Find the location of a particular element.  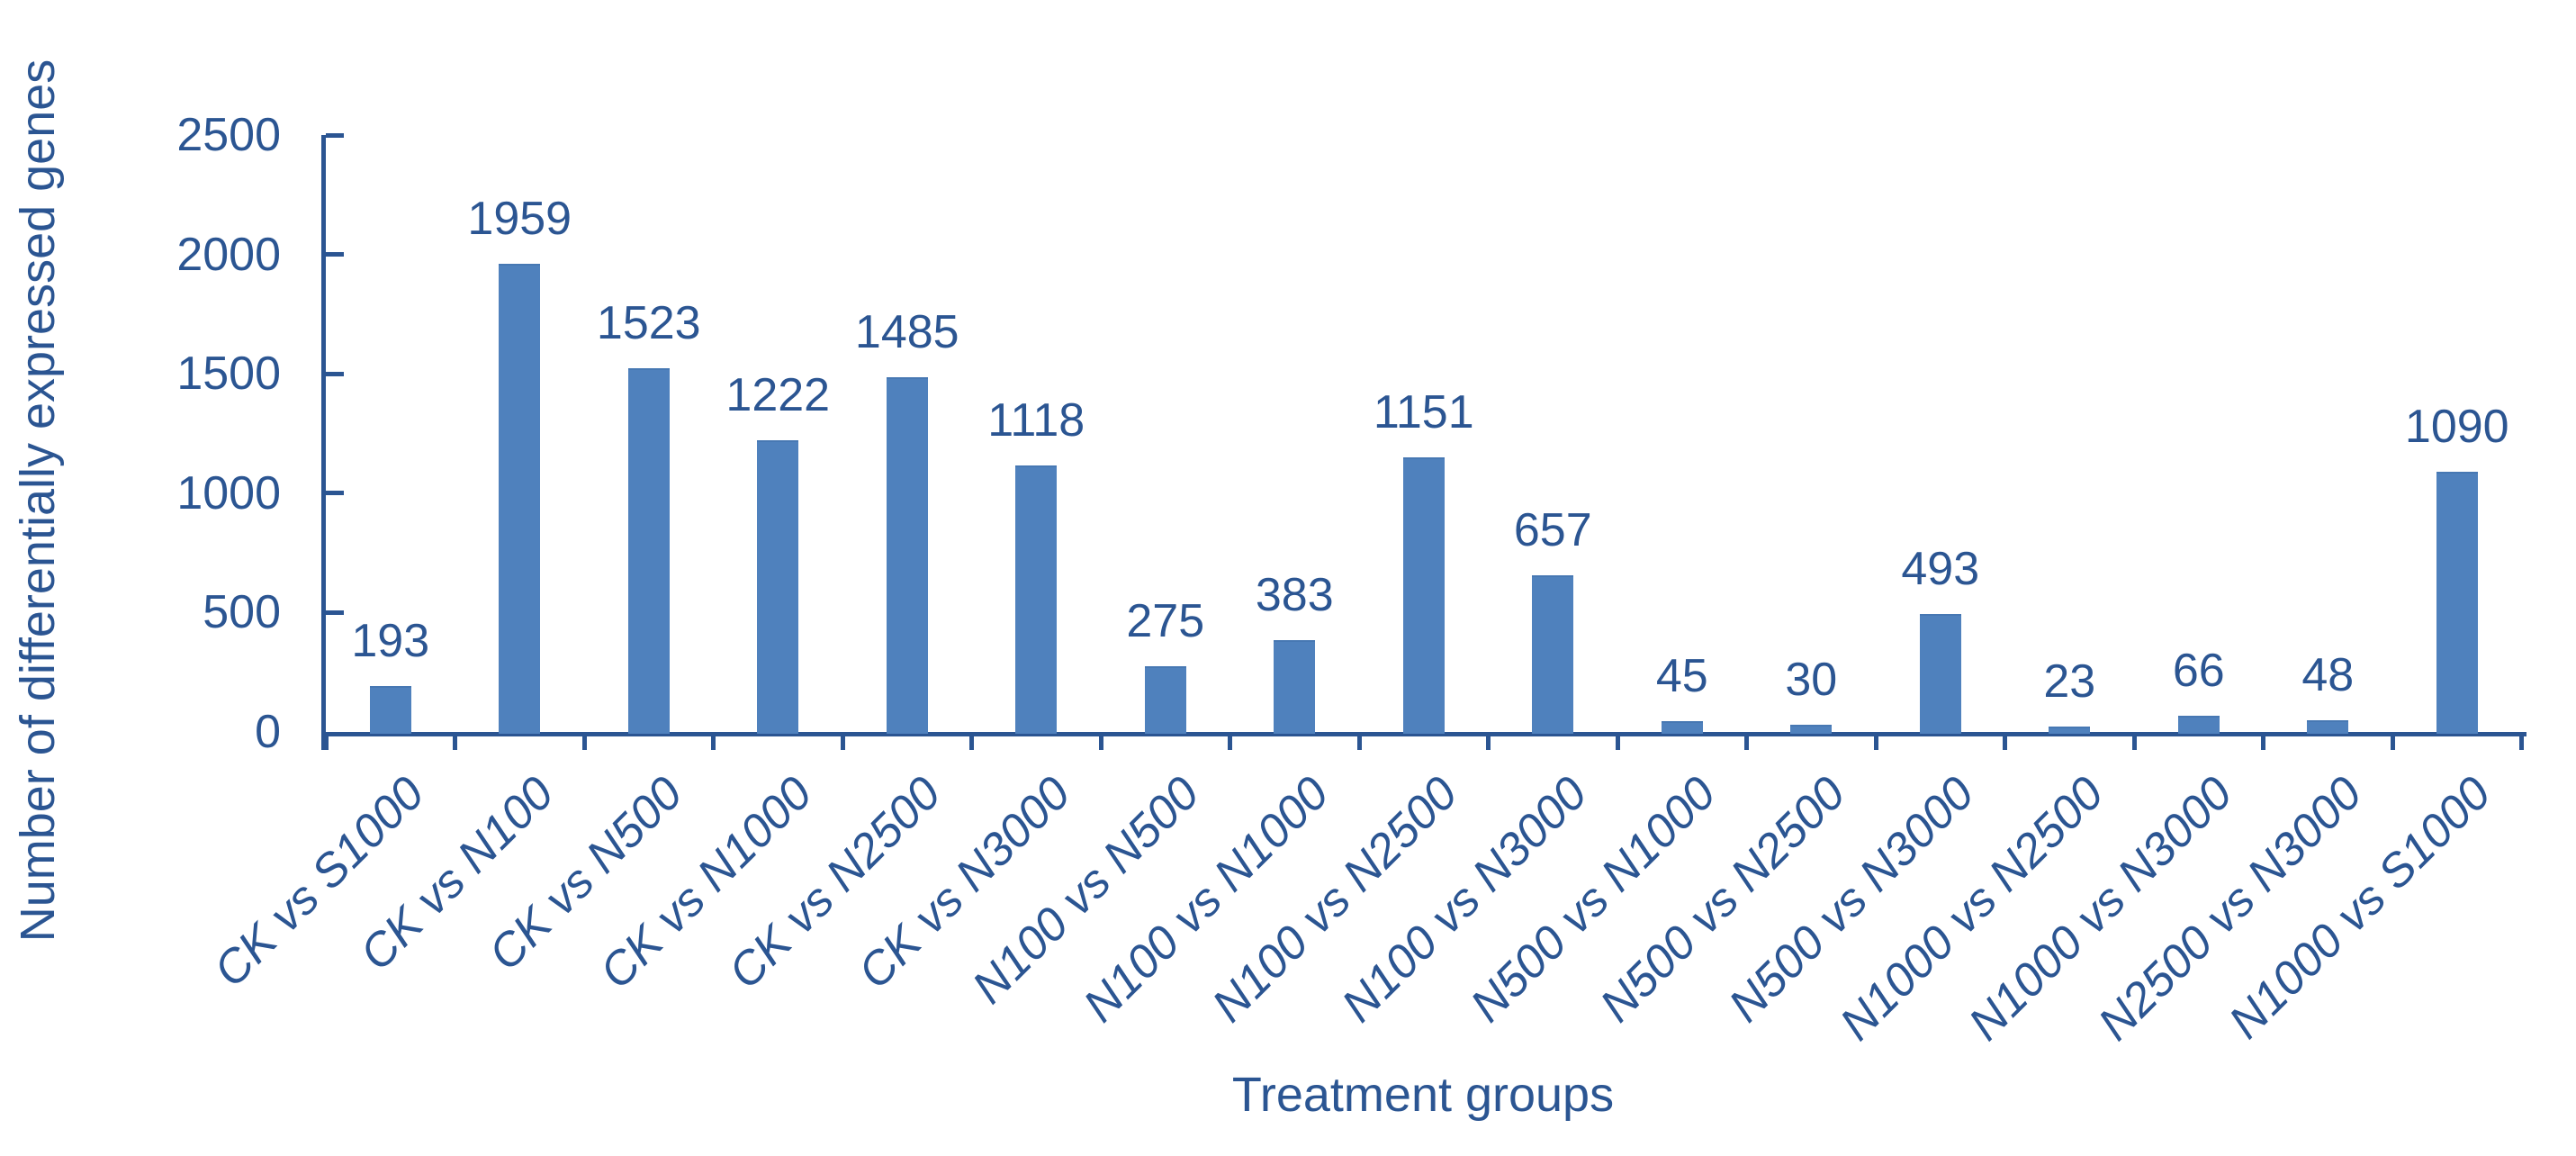

x-tick-label: N100 vs N500 is located at coordinates (1086, 891).